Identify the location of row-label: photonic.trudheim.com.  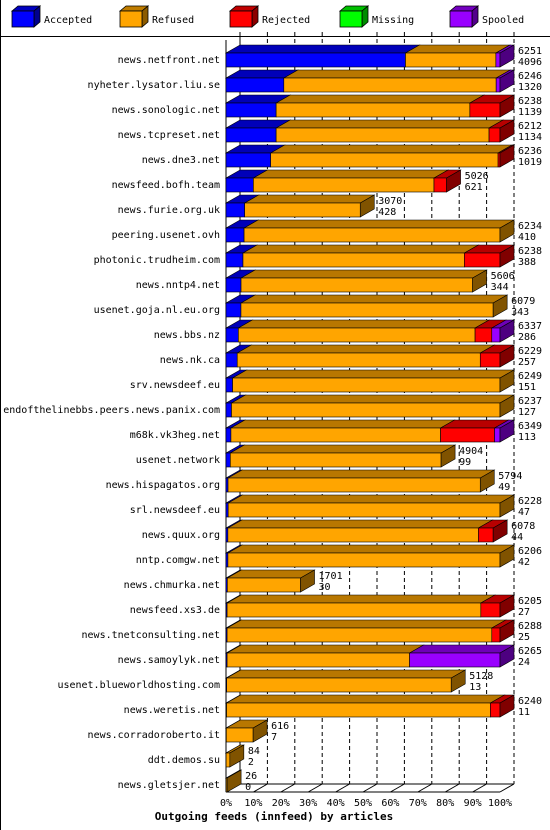
(157, 260).